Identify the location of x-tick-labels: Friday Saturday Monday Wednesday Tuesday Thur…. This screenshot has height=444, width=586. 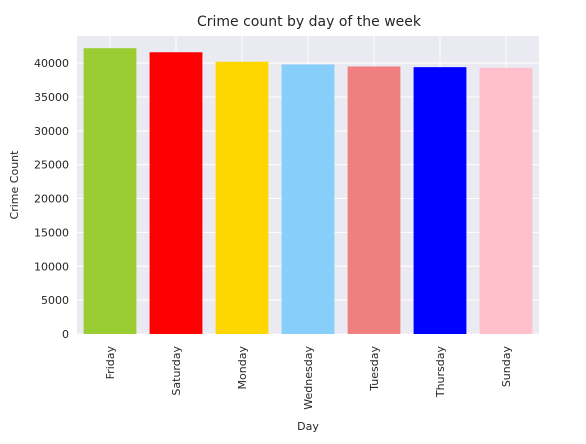
(308, 378).